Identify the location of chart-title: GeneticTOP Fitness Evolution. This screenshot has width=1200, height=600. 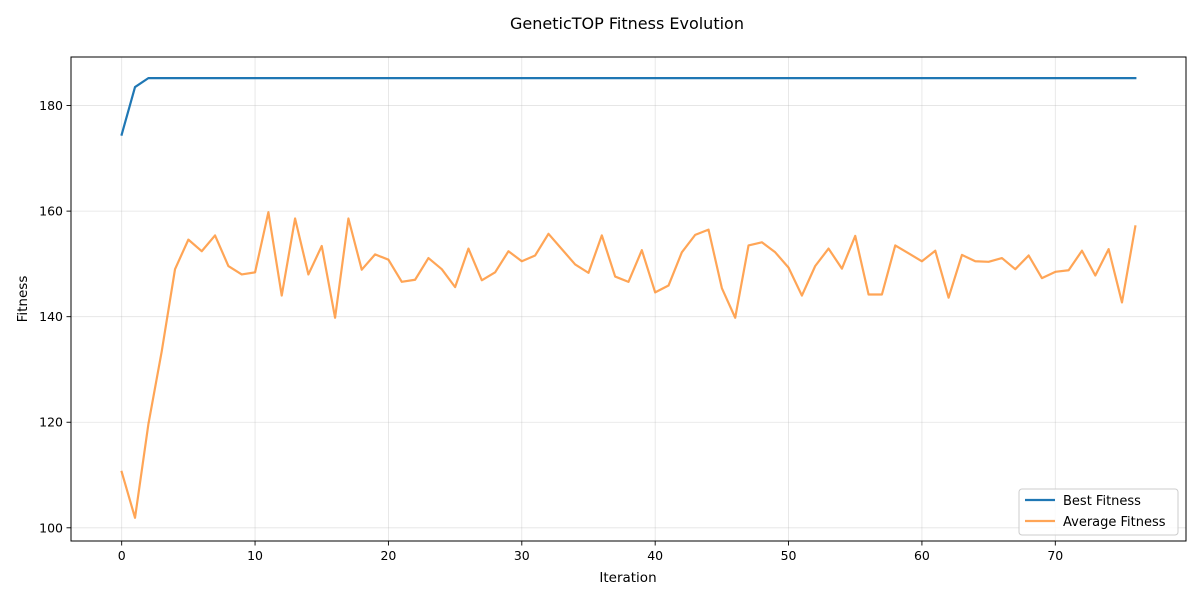
(627, 23).